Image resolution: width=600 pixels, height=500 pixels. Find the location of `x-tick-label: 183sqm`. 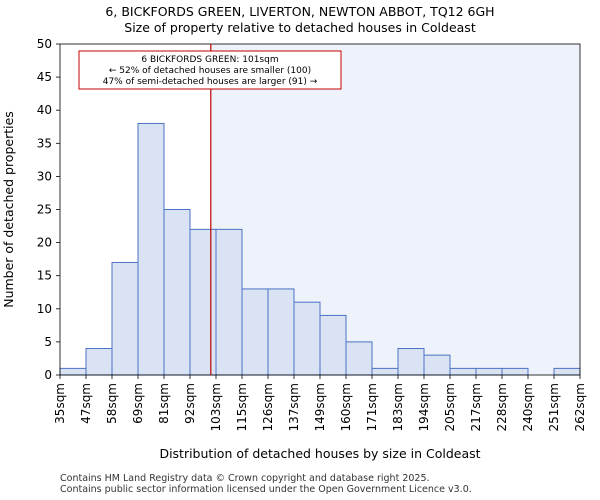

x-tick-label: 183sqm is located at coordinates (398, 407).